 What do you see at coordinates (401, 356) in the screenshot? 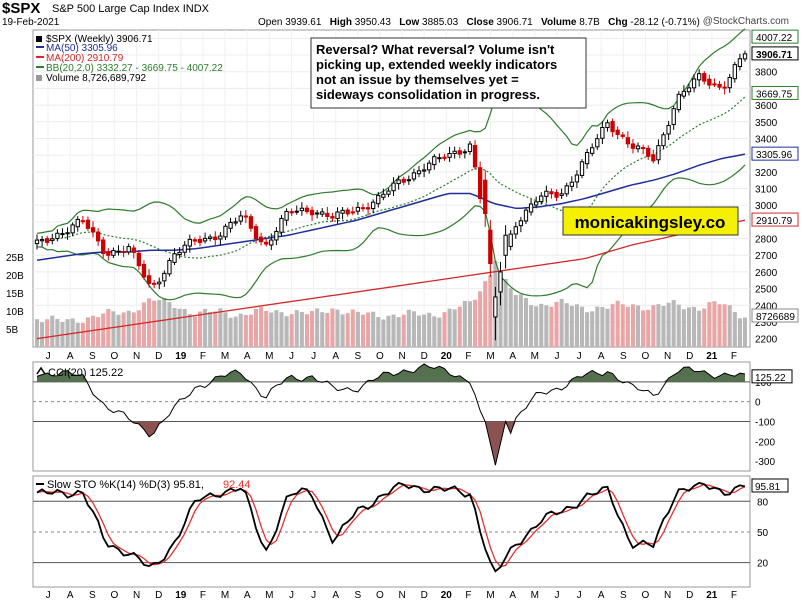
I see `x-axis-label: N` at bounding box center [401, 356].